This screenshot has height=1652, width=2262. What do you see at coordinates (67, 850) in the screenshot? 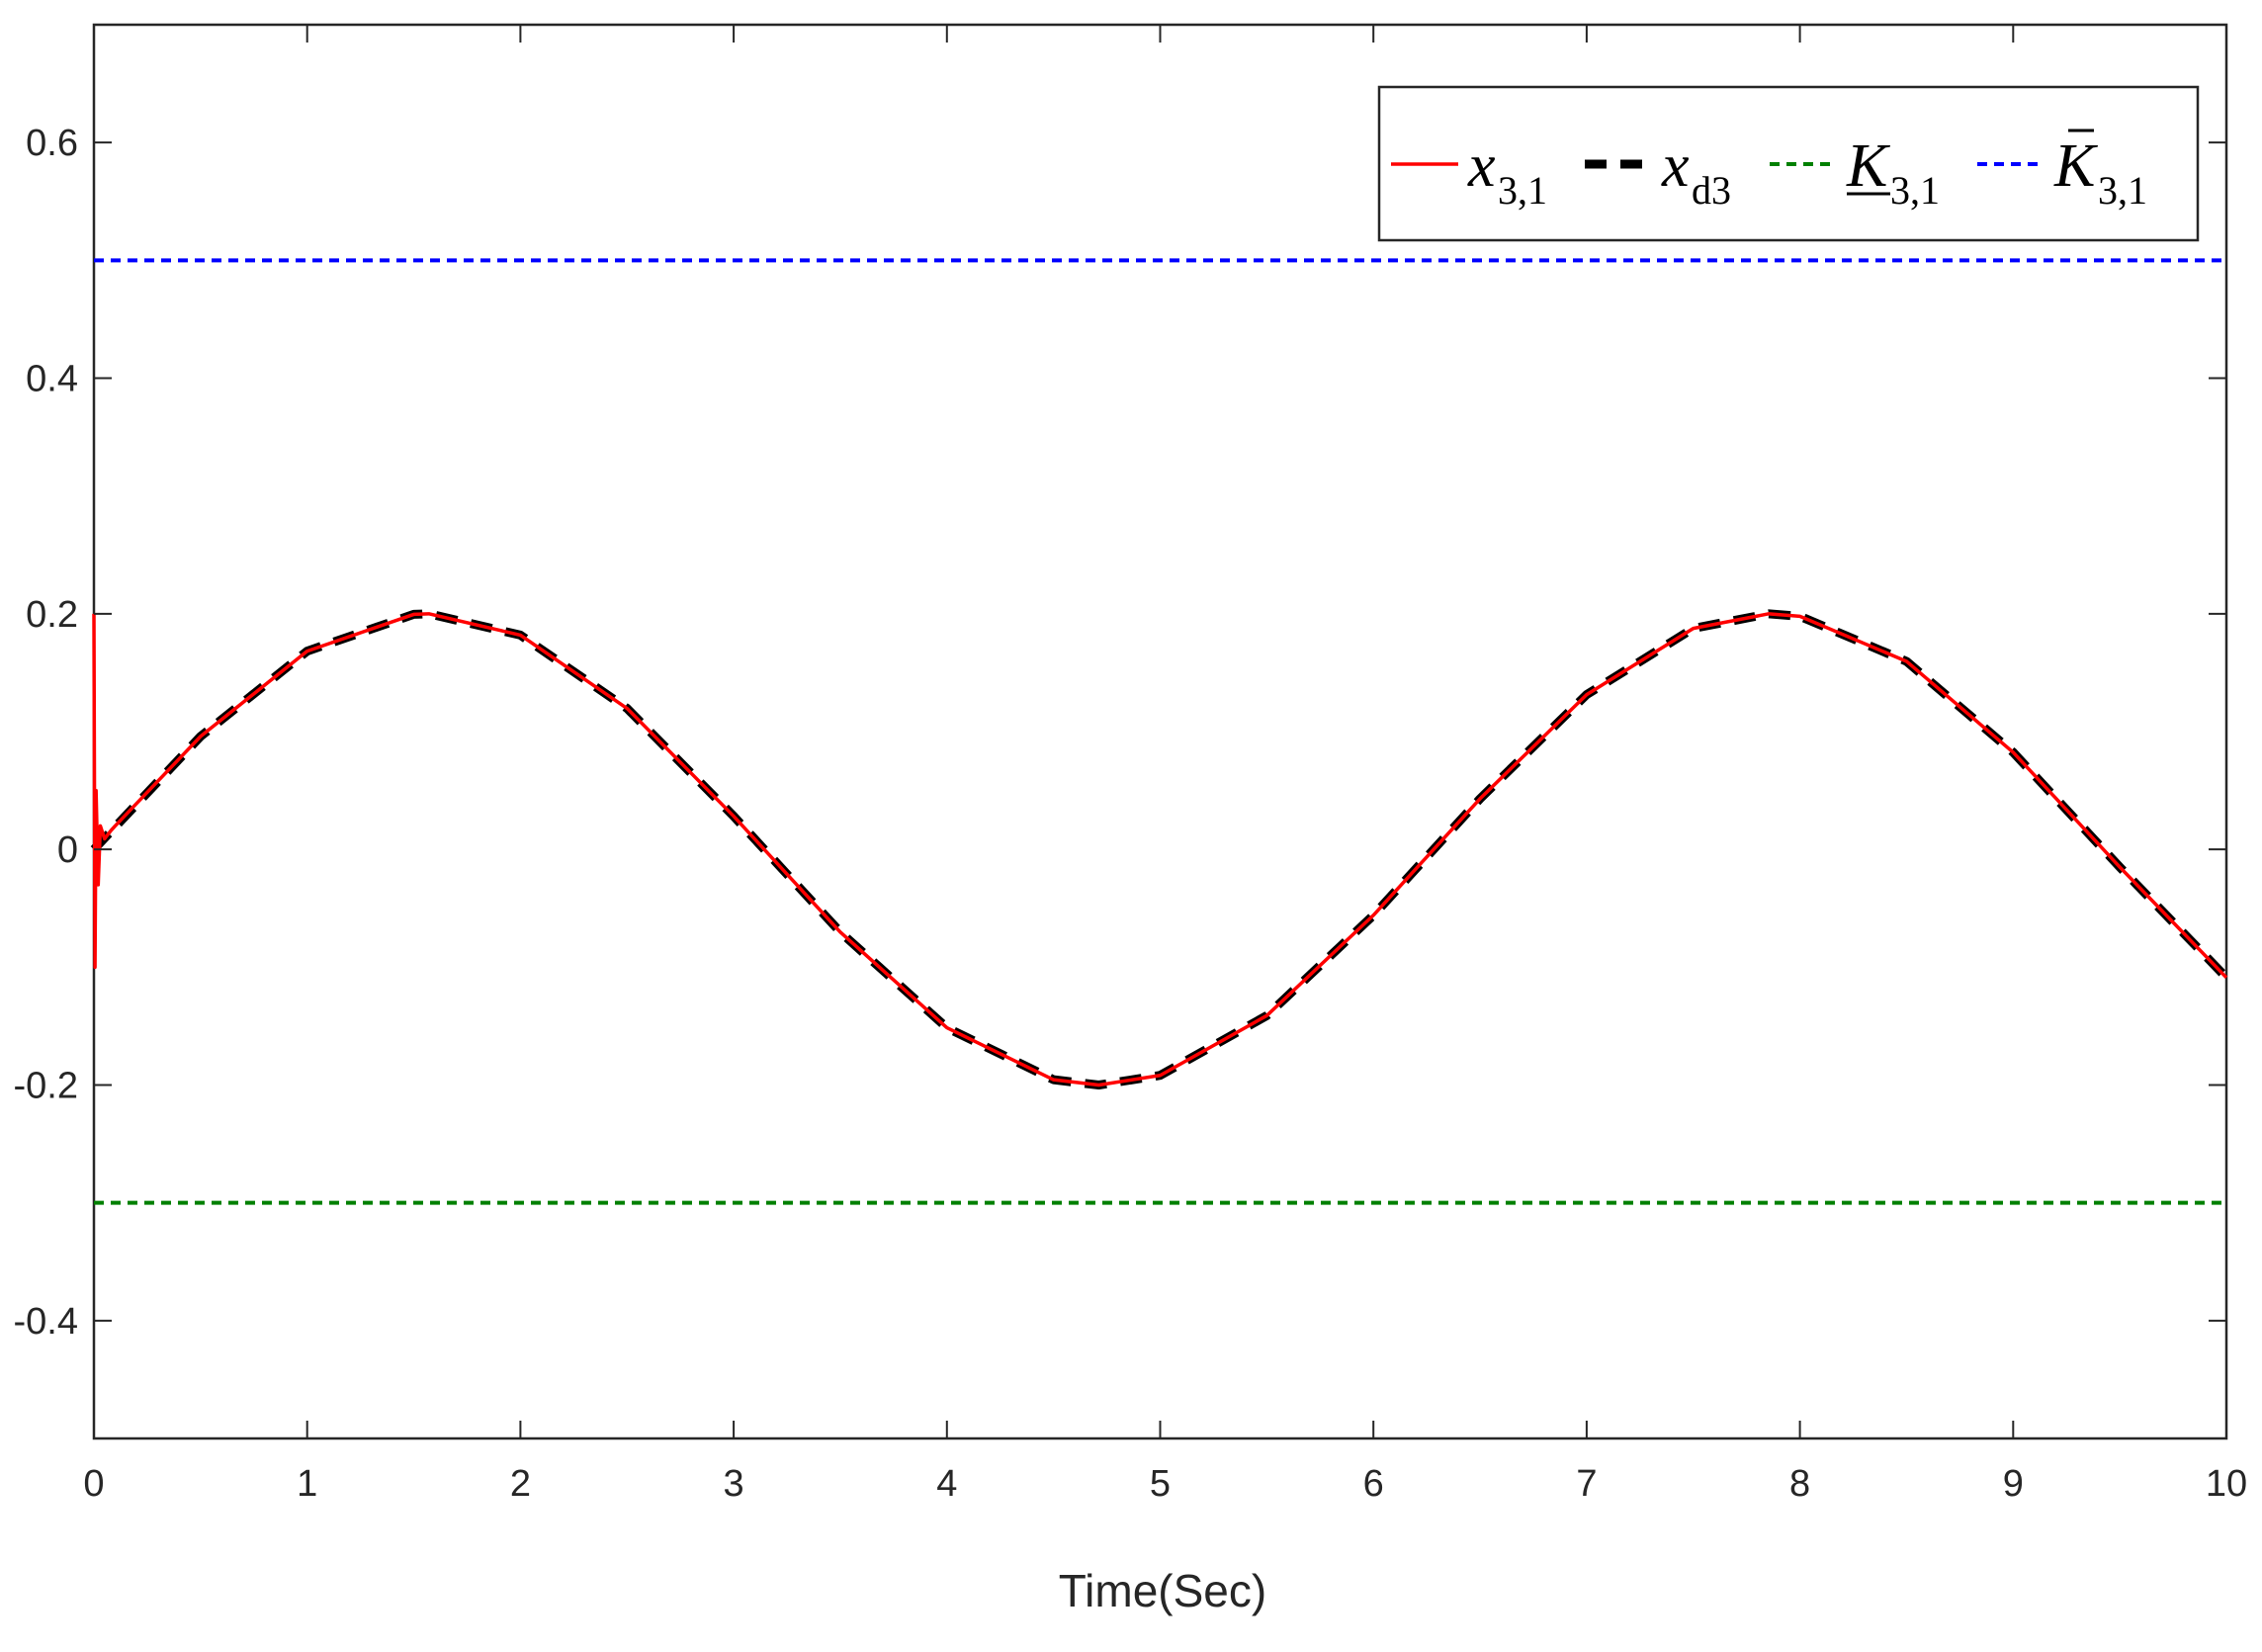
I see `y-tick-label: 0` at bounding box center [67, 850].